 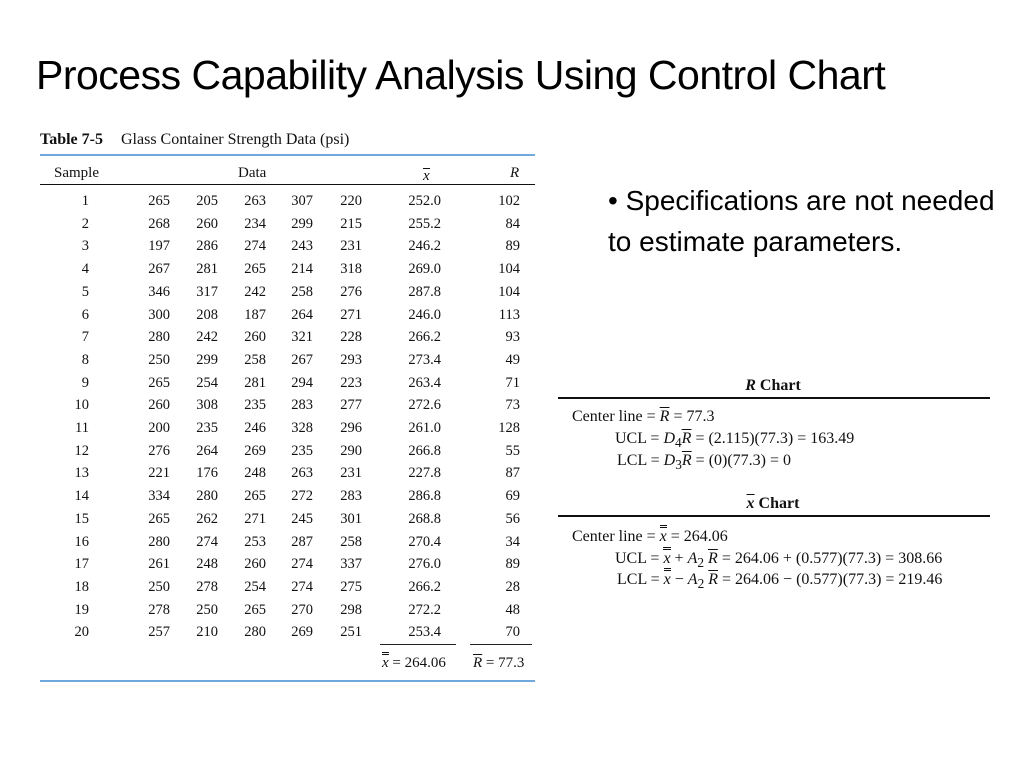 What do you see at coordinates (82, 609) in the screenshot?
I see `sample-number: 19` at bounding box center [82, 609].